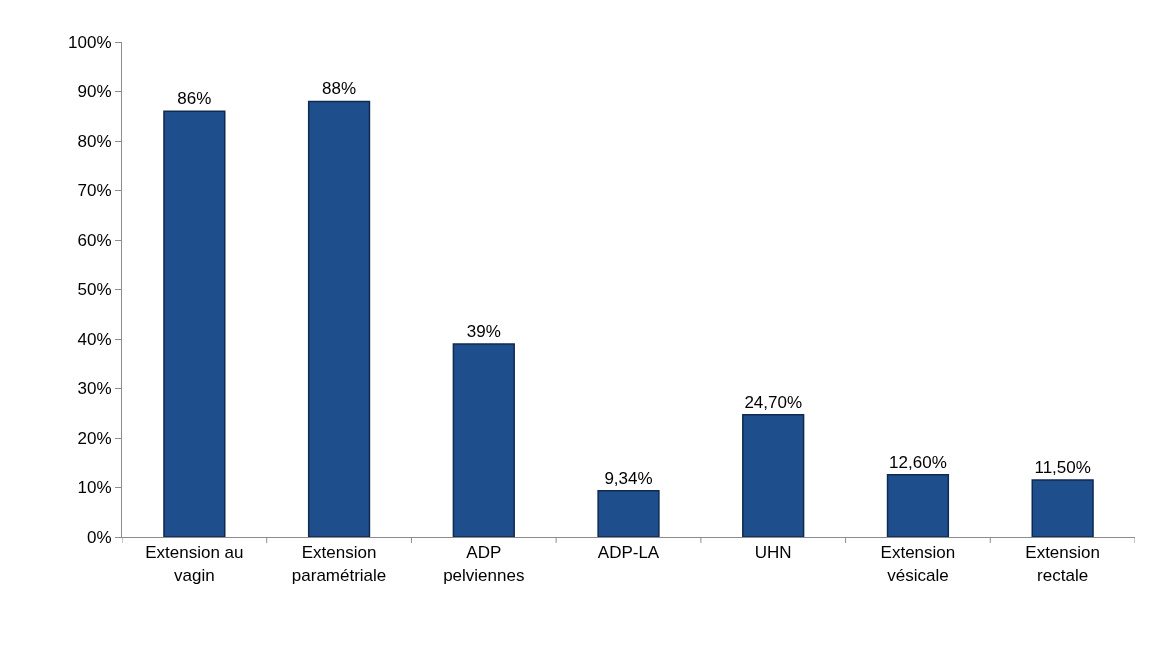  I want to click on x-tick-label: ADP pelviennes, so click(484, 564).